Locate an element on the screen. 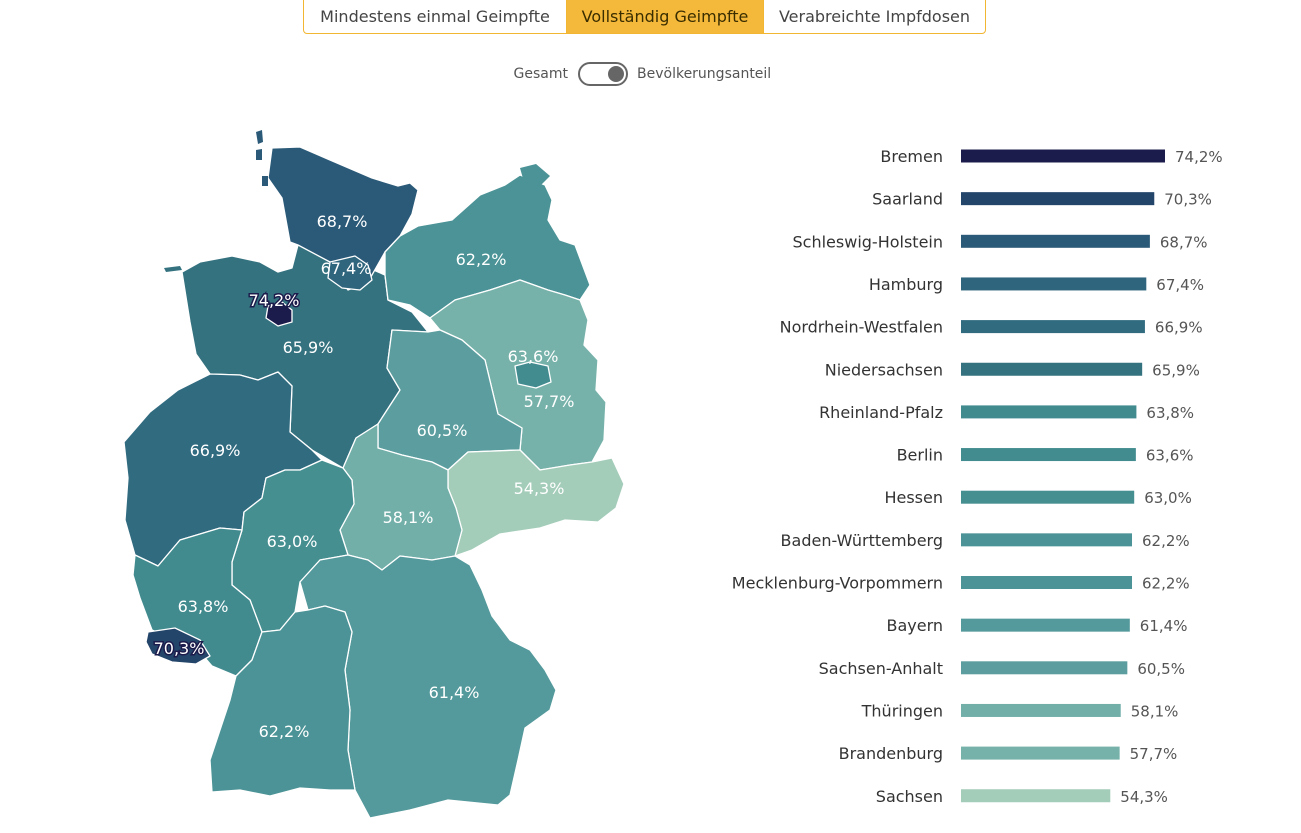 The height and width of the screenshot is (833, 1301). map-label-niedersachsen: 65,9% is located at coordinates (308, 347).